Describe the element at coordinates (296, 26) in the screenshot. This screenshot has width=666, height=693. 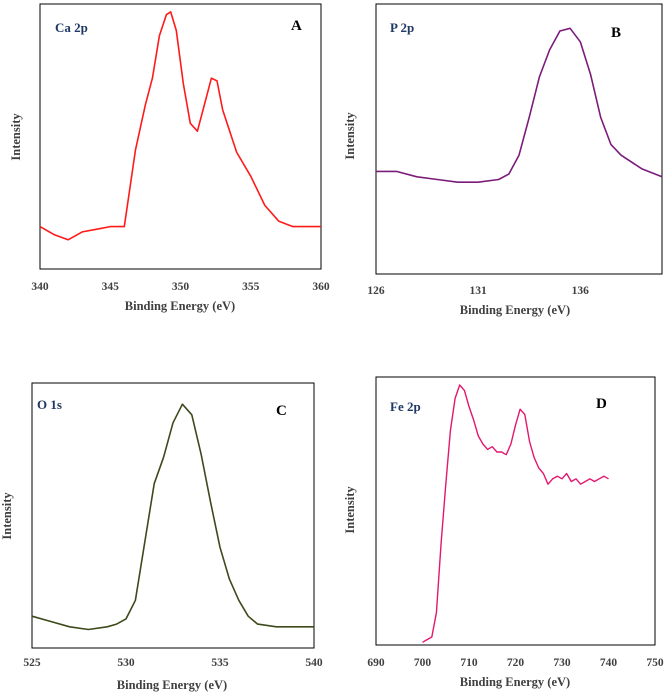
I see `panel-letter-a: A` at that location.